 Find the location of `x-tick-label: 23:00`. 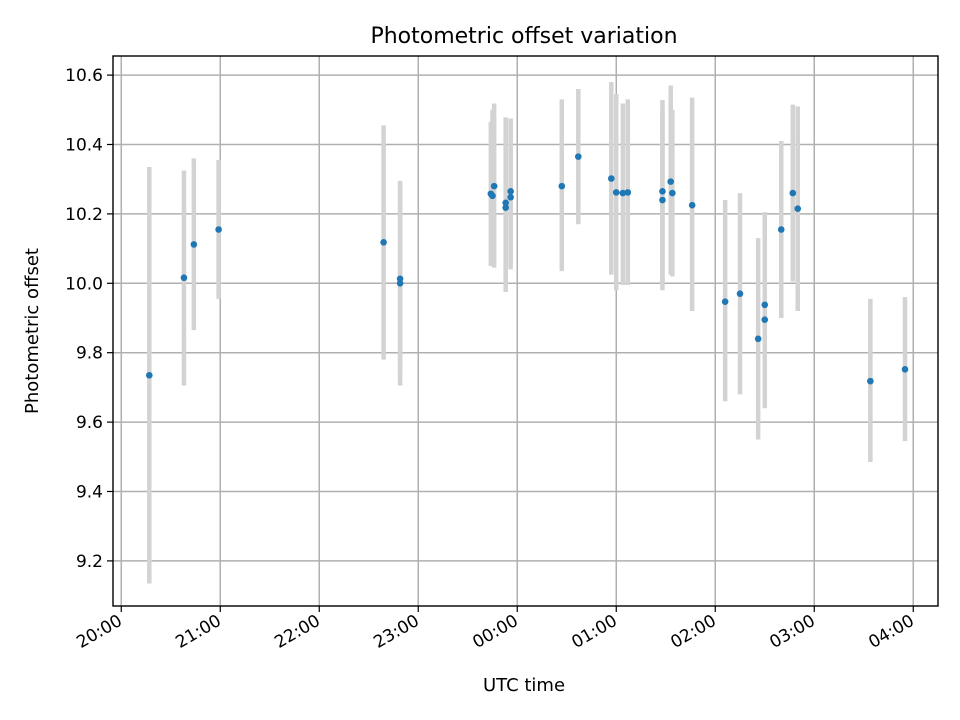

x-tick-label: 23:00 is located at coordinates (396, 632).